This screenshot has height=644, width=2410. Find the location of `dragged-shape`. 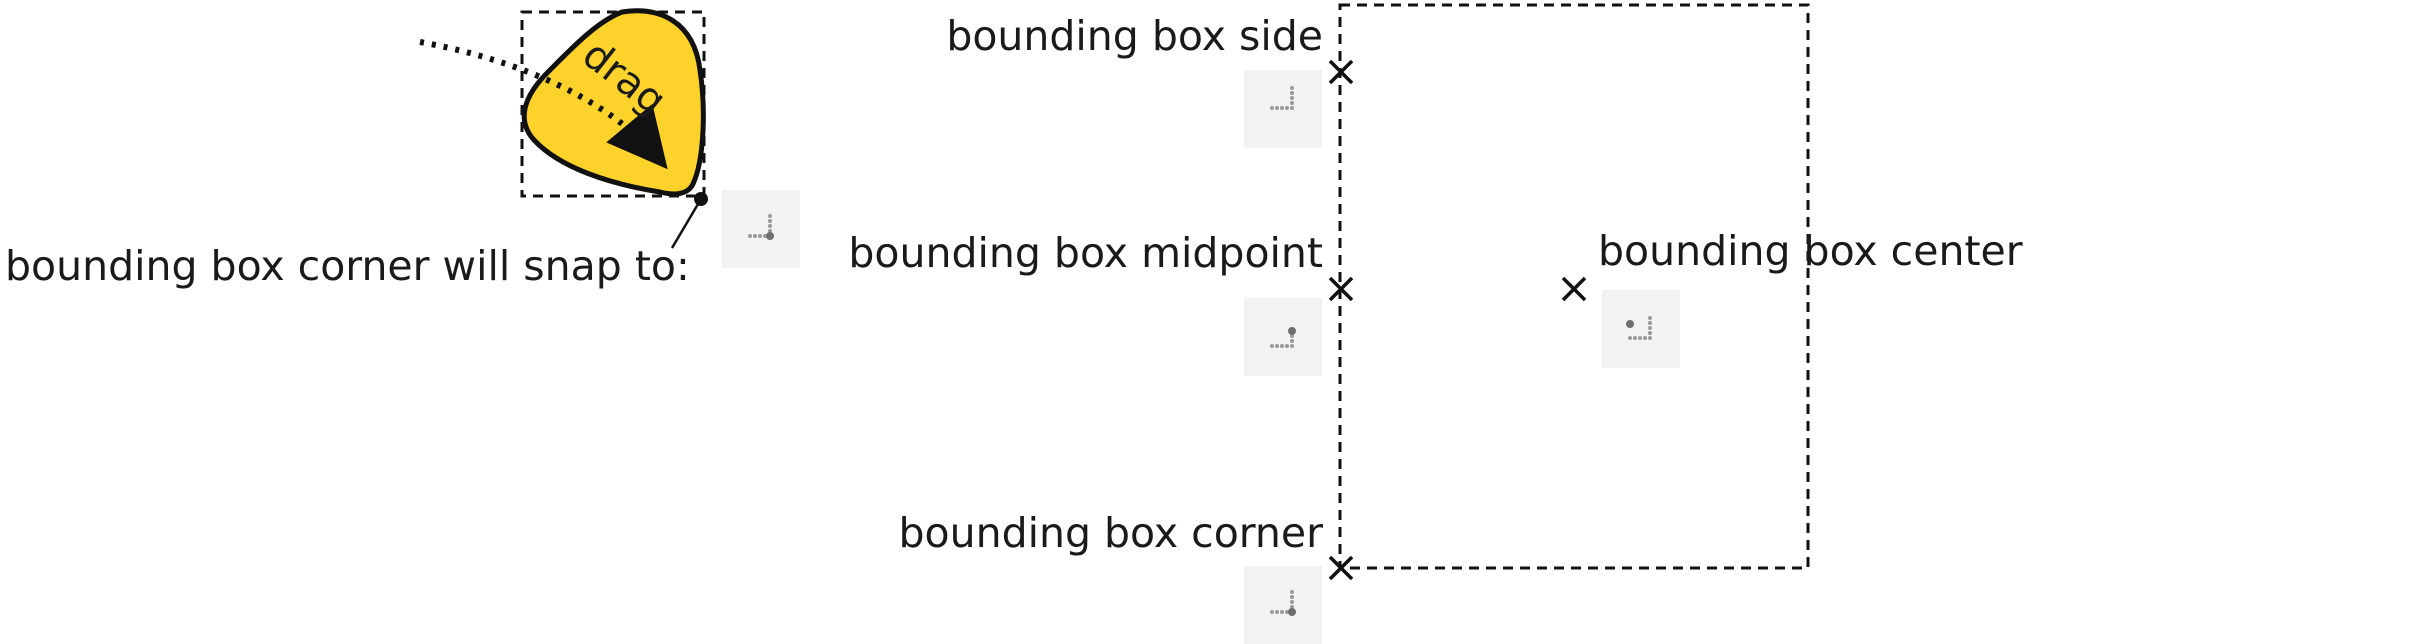

dragged-shape is located at coordinates (613, 102).